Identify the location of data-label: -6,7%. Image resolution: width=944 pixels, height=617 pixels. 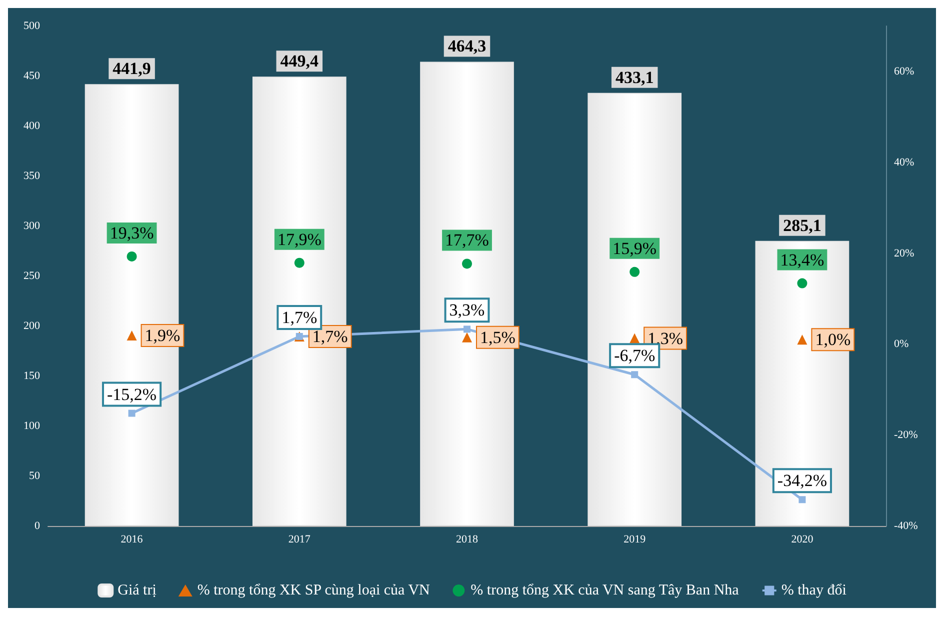
(635, 356).